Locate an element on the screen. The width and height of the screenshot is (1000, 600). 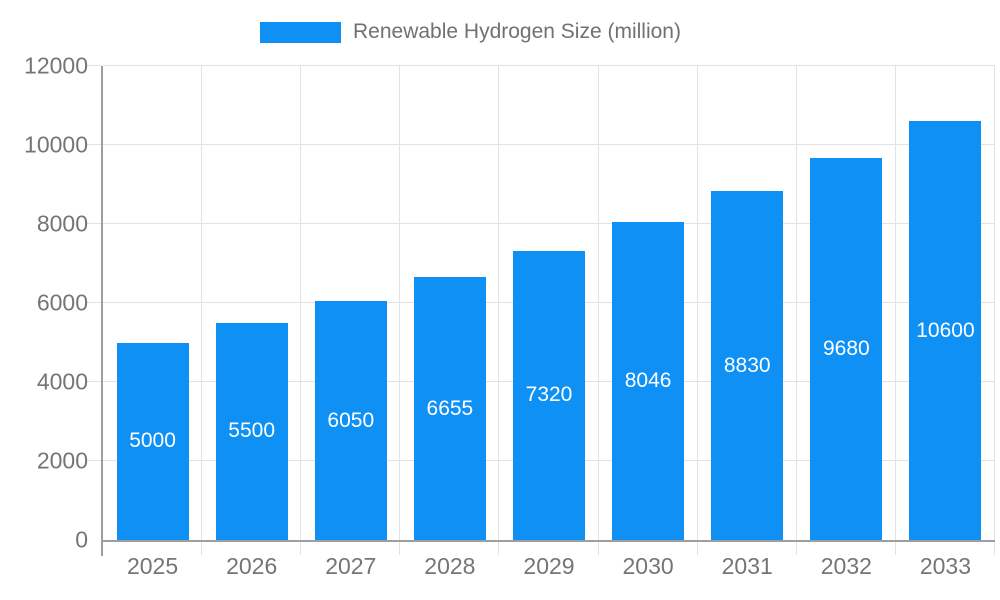
bar-value-label: 8046 is located at coordinates (648, 381).